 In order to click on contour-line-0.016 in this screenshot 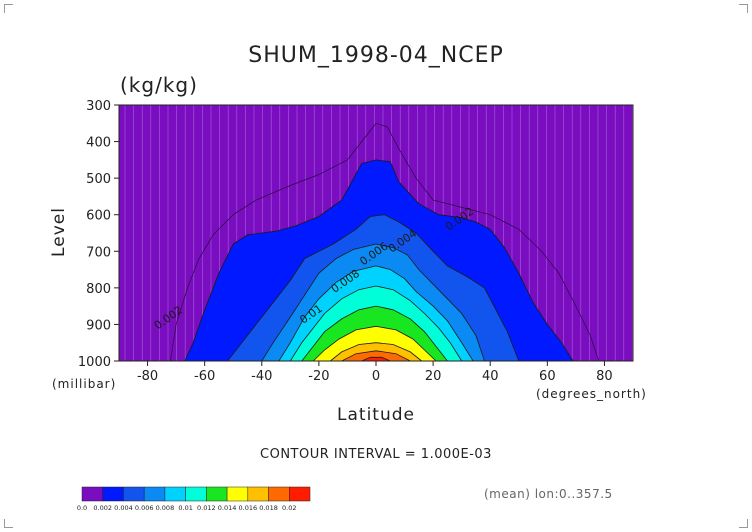, I will do `click(376, 352)`.